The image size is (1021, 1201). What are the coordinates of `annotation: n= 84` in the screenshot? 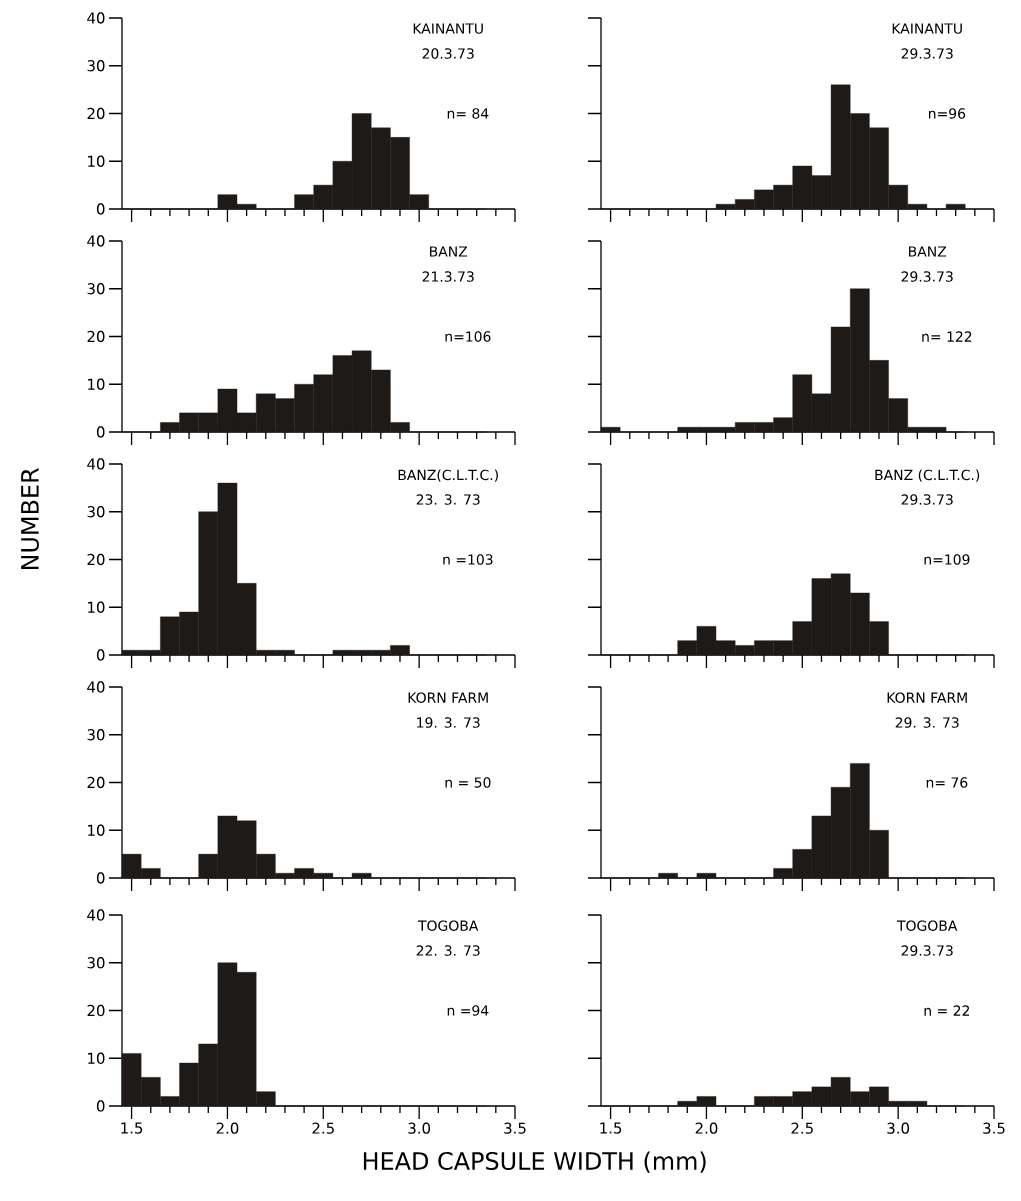 It's located at (468, 113).